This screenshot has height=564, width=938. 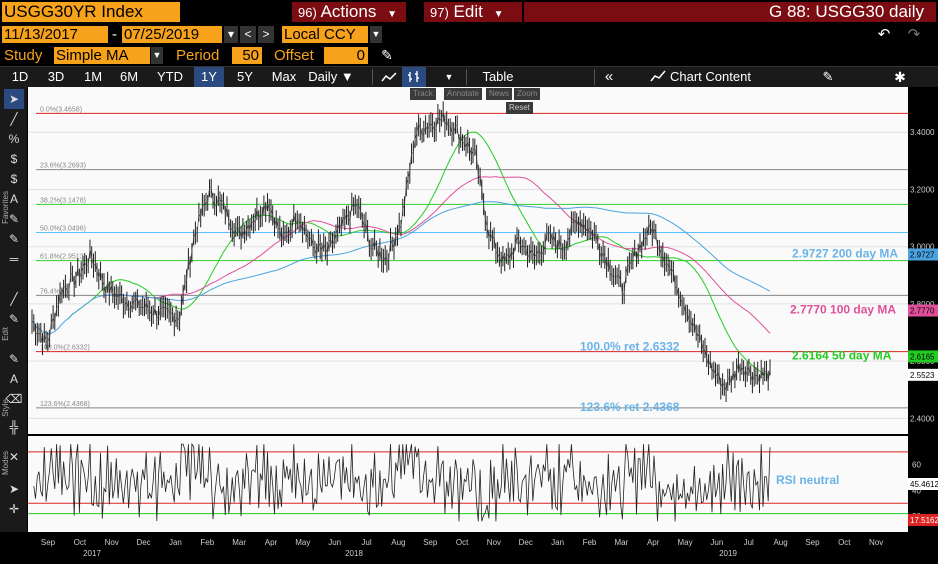 What do you see at coordinates (914, 34) in the screenshot?
I see `redo-icon: ↷` at bounding box center [914, 34].